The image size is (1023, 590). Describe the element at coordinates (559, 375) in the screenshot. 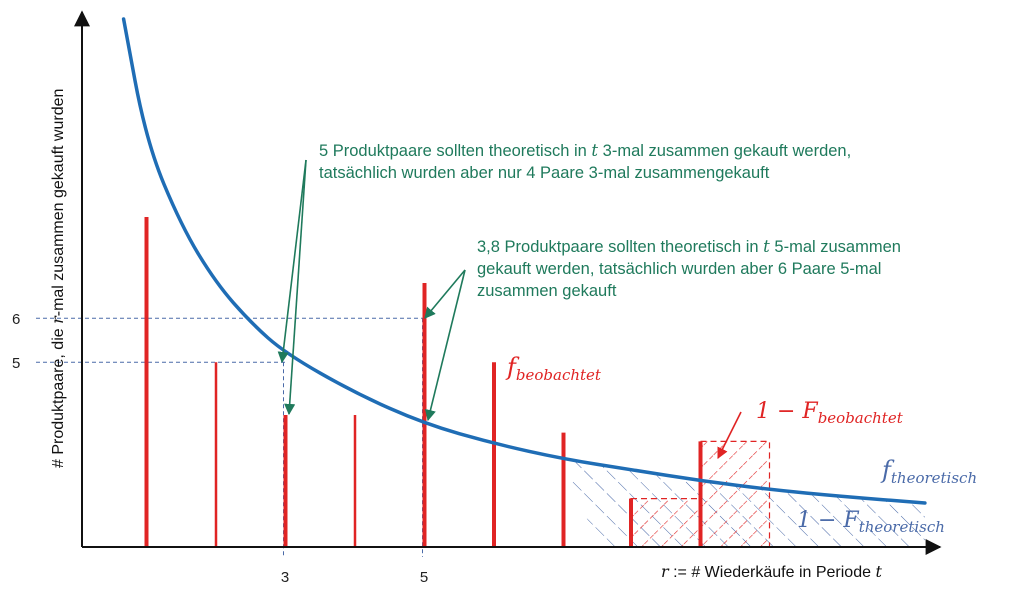

I see `f-observed-sub: beobachtet` at that location.